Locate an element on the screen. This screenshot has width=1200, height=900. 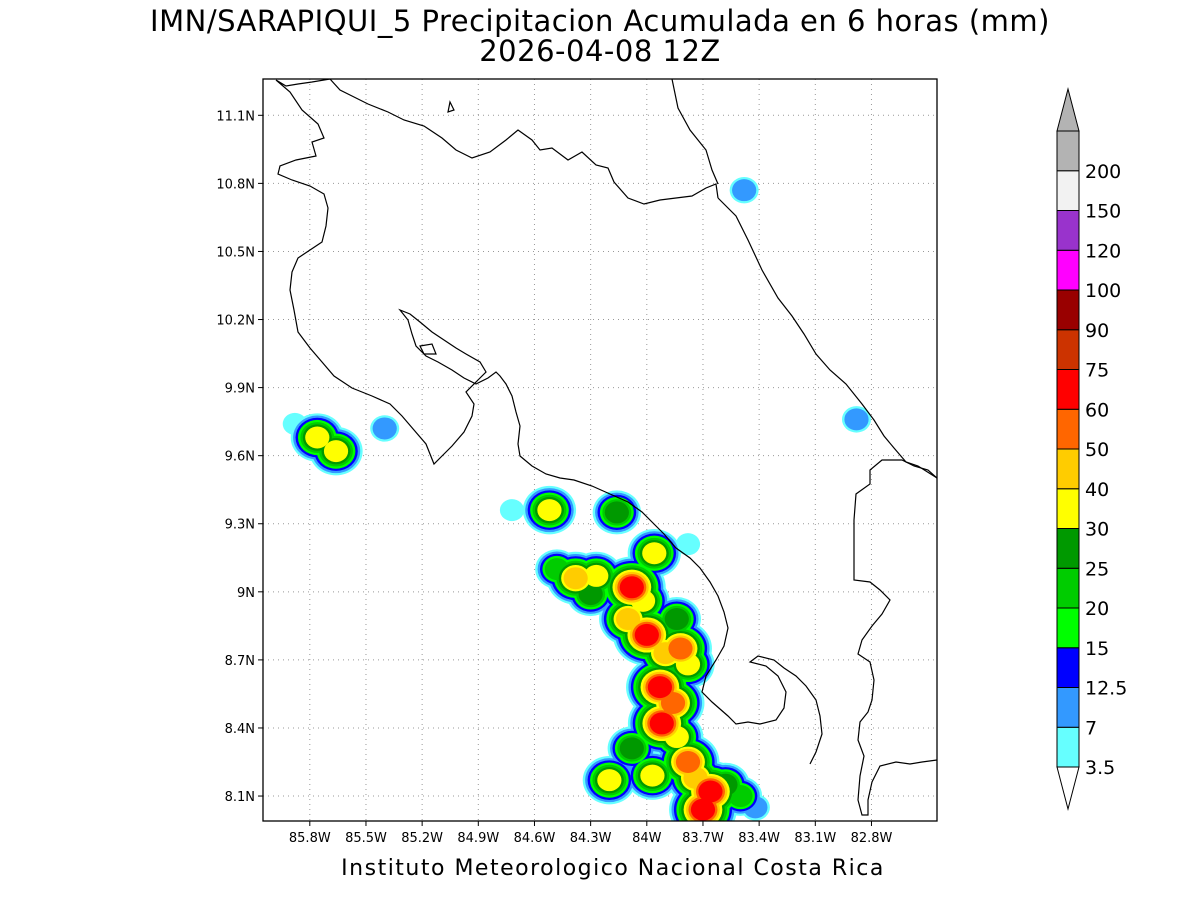
panama-border is located at coordinates (895, 637).